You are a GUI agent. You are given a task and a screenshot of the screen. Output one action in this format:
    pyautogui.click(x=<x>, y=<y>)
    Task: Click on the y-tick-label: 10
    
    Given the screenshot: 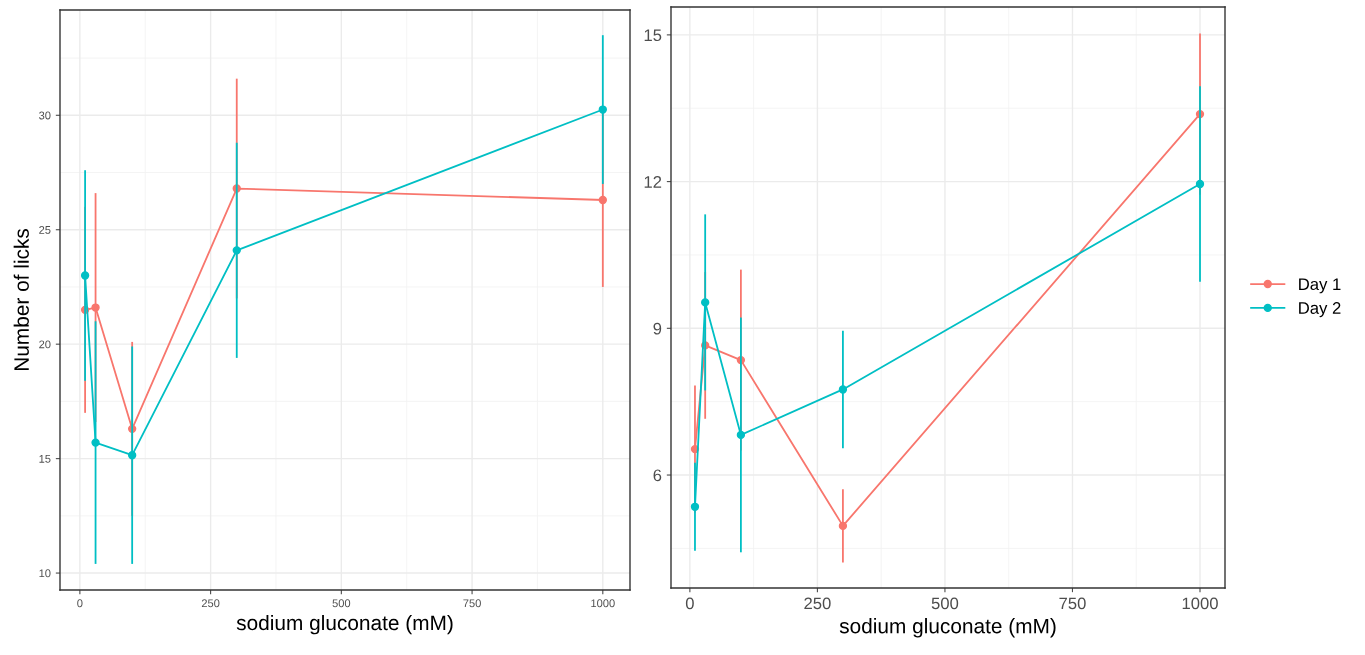 What is the action you would take?
    pyautogui.click(x=45, y=573)
    